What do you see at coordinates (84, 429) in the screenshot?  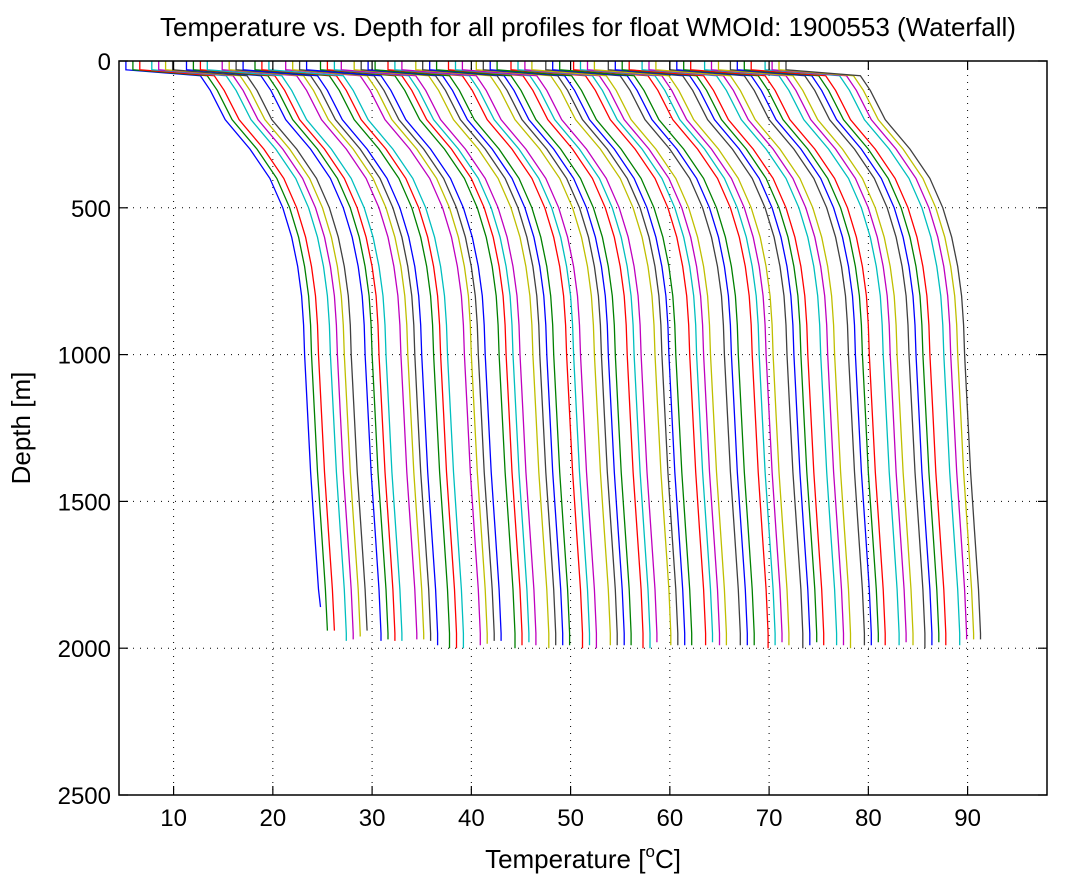 I see `y-tick-labels: 0 500 1000 1500 2000 2500` at bounding box center [84, 429].